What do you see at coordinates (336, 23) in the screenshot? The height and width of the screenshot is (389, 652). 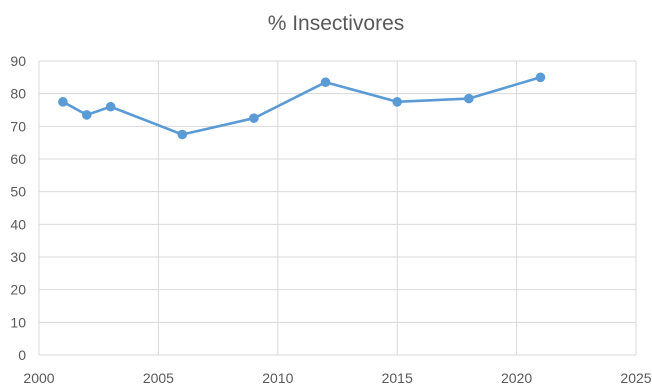 I see `chart-title: % Insectivores` at bounding box center [336, 23].